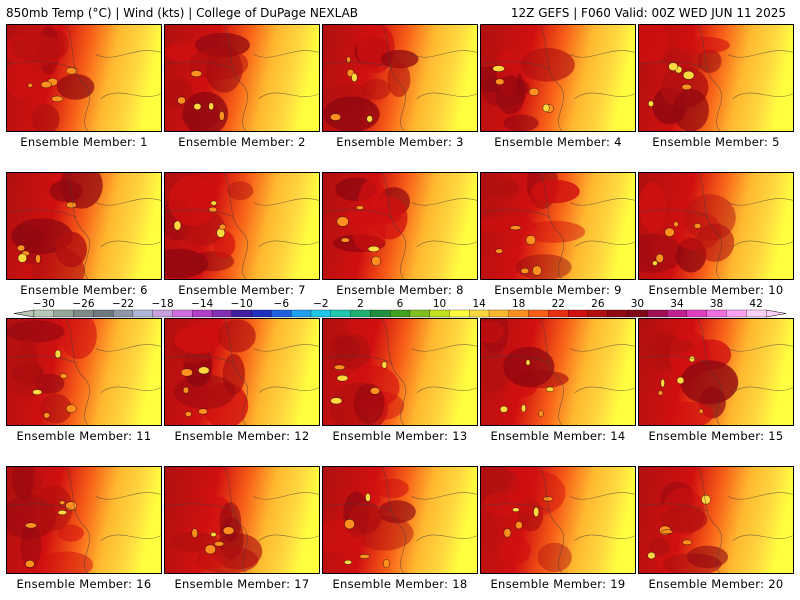  What do you see at coordinates (24, 313) in the screenshot?
I see `colorbar-left-arrow` at bounding box center [24, 313].